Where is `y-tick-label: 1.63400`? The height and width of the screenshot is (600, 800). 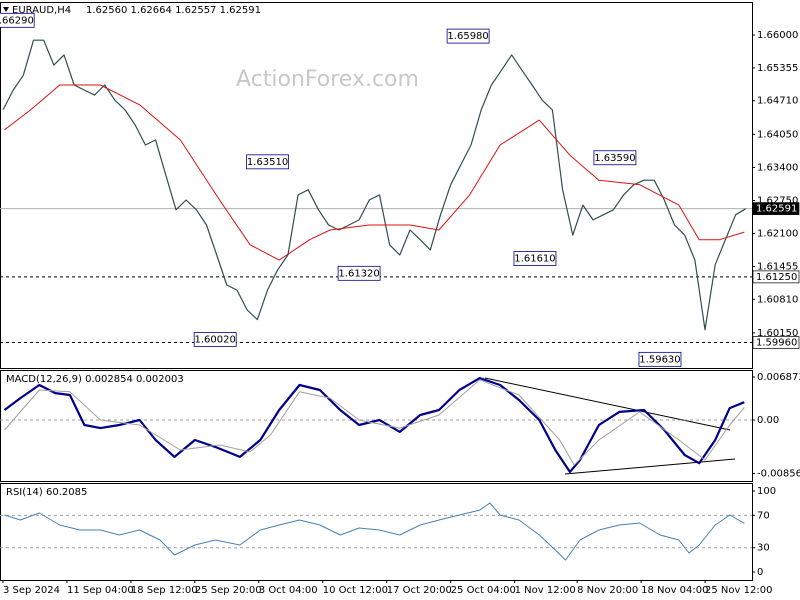 y-tick-label: 1.63400 is located at coordinates (777, 167).